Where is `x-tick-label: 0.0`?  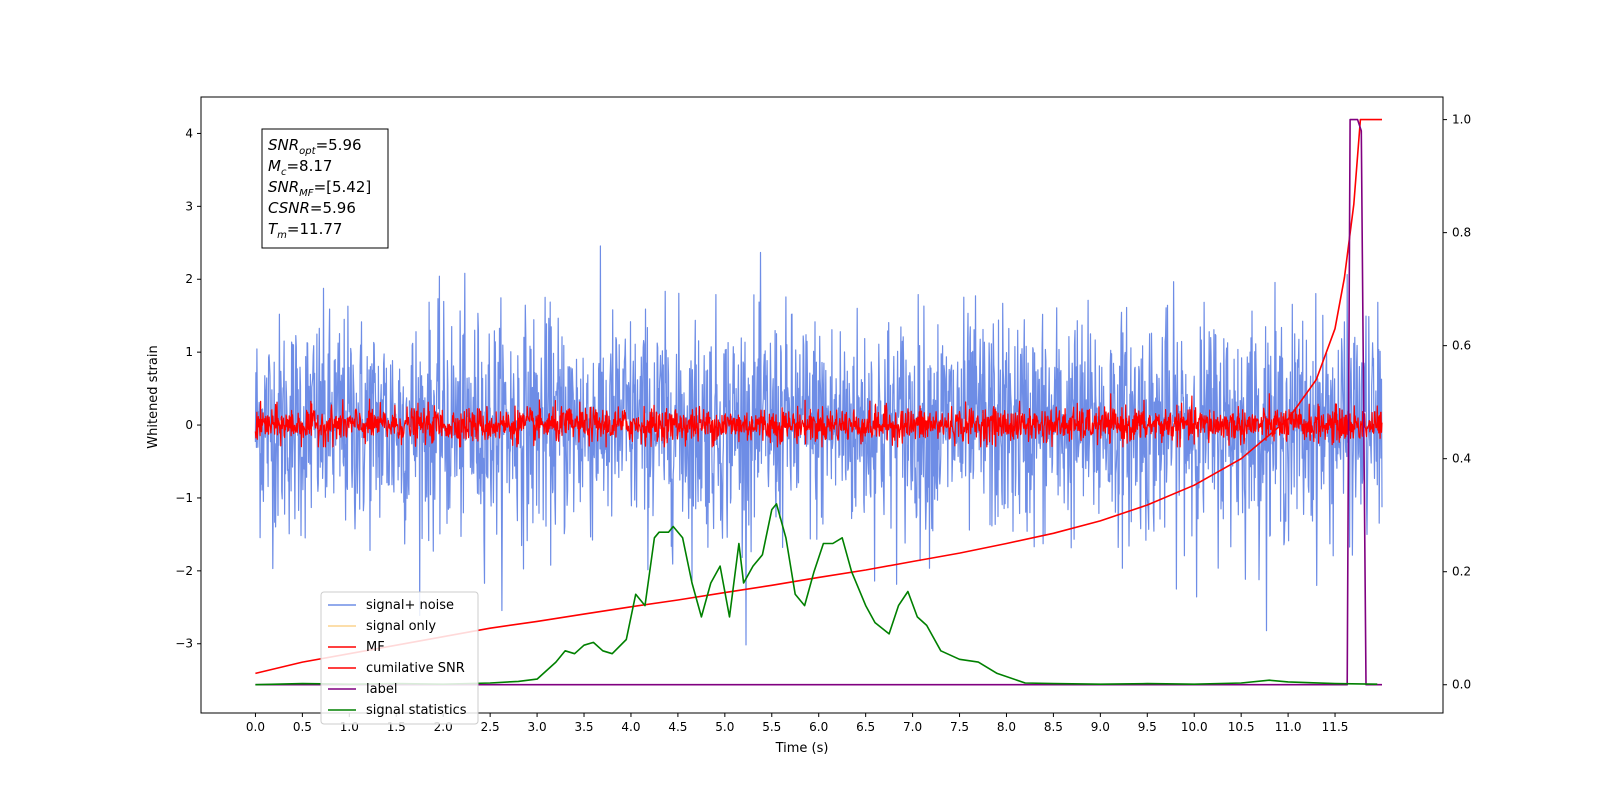
x-tick-label: 0.0 is located at coordinates (255, 727).